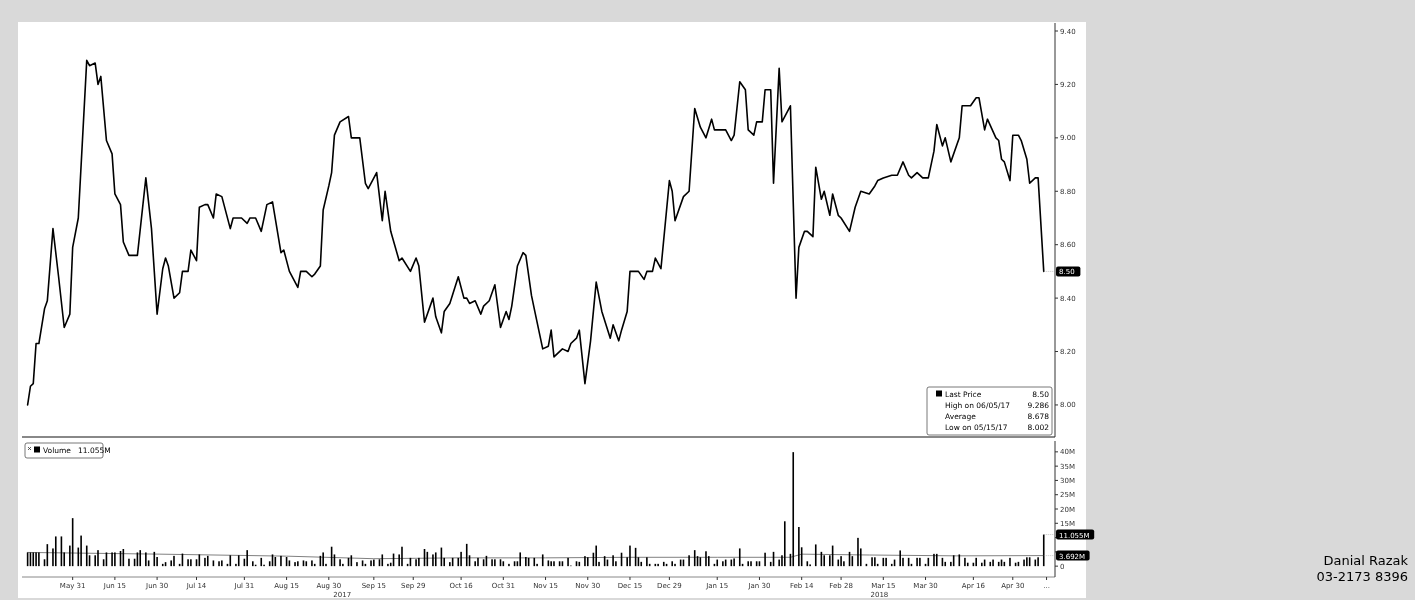  Describe the element at coordinates (536, 555) in the screenshot. I see `line-series` at that location.